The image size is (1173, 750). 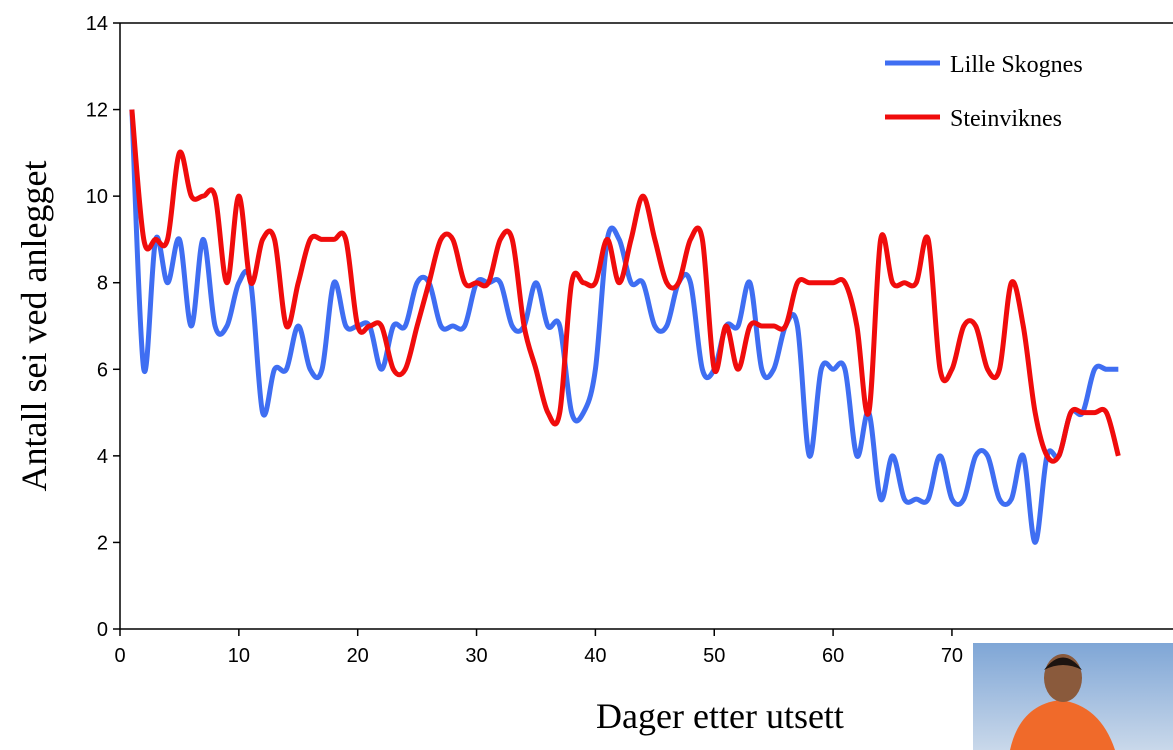 What do you see at coordinates (97, 197) in the screenshot?
I see `y-tick-label: 10` at bounding box center [97, 197].